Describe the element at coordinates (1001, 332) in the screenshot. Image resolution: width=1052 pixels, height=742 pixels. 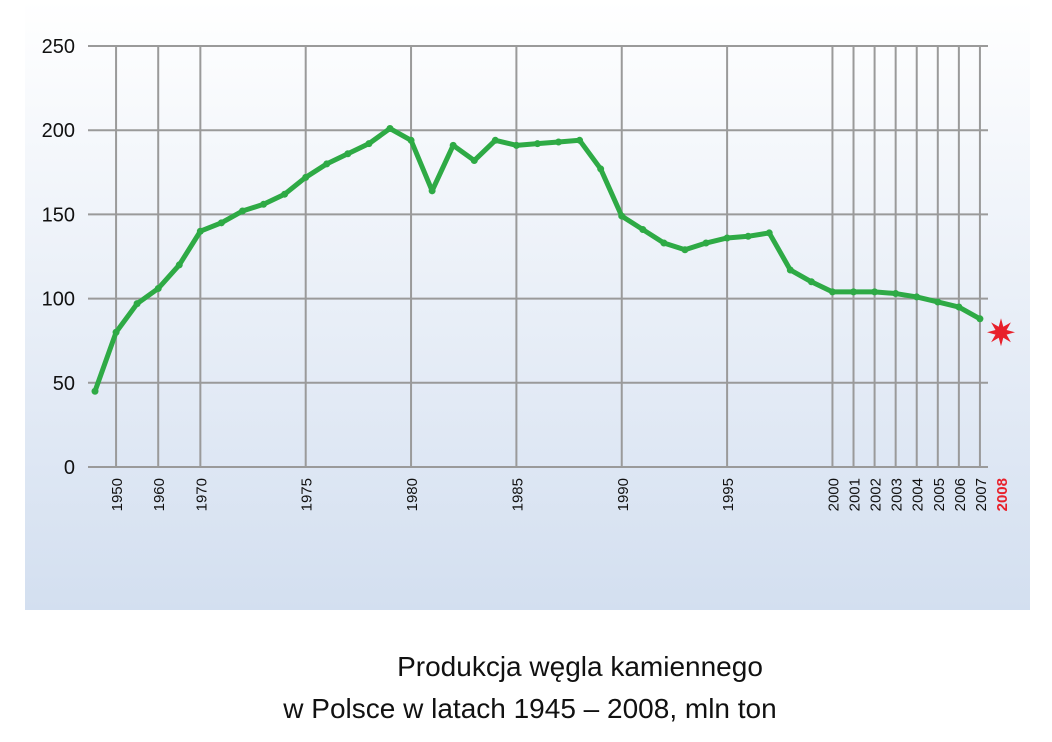
I see `highlight-star` at that location.